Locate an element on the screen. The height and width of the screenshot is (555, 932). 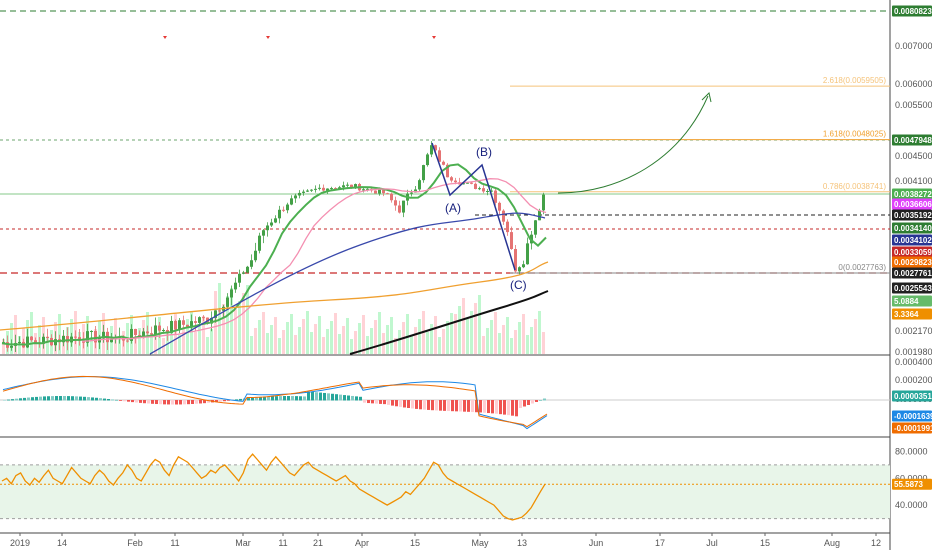
price-badge-label: 0.0034140 is located at coordinates (913, 228).